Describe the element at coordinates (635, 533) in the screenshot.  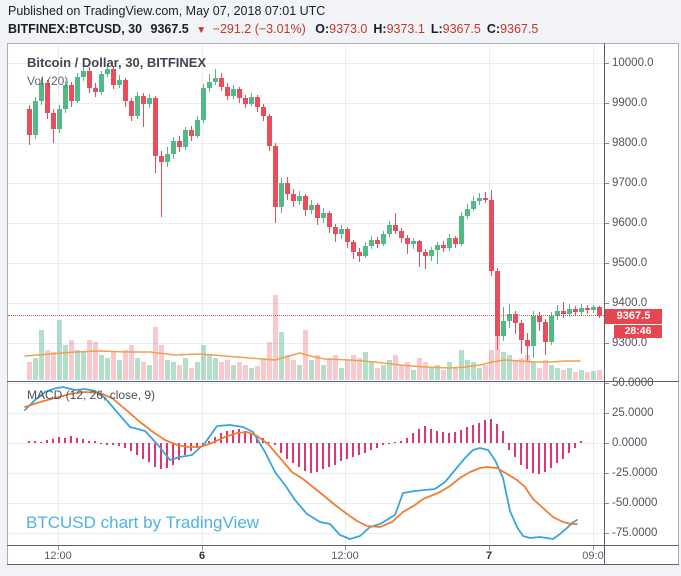
I see `macd-axis-label: -75.0000` at that location.